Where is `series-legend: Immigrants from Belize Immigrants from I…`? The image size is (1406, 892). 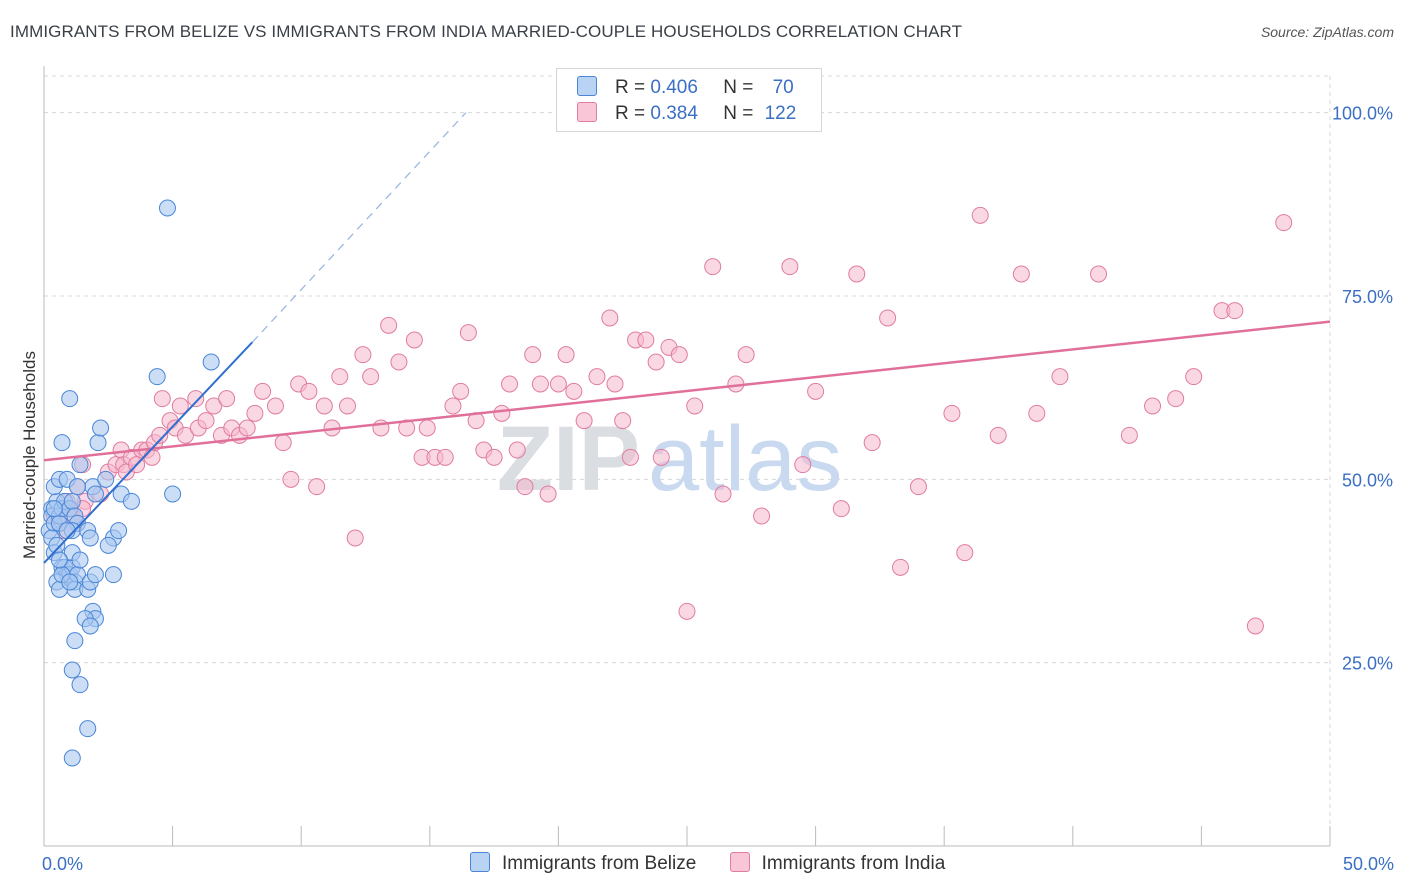 series-legend: Immigrants from Belize Immigrants from I… is located at coordinates (721, 863).